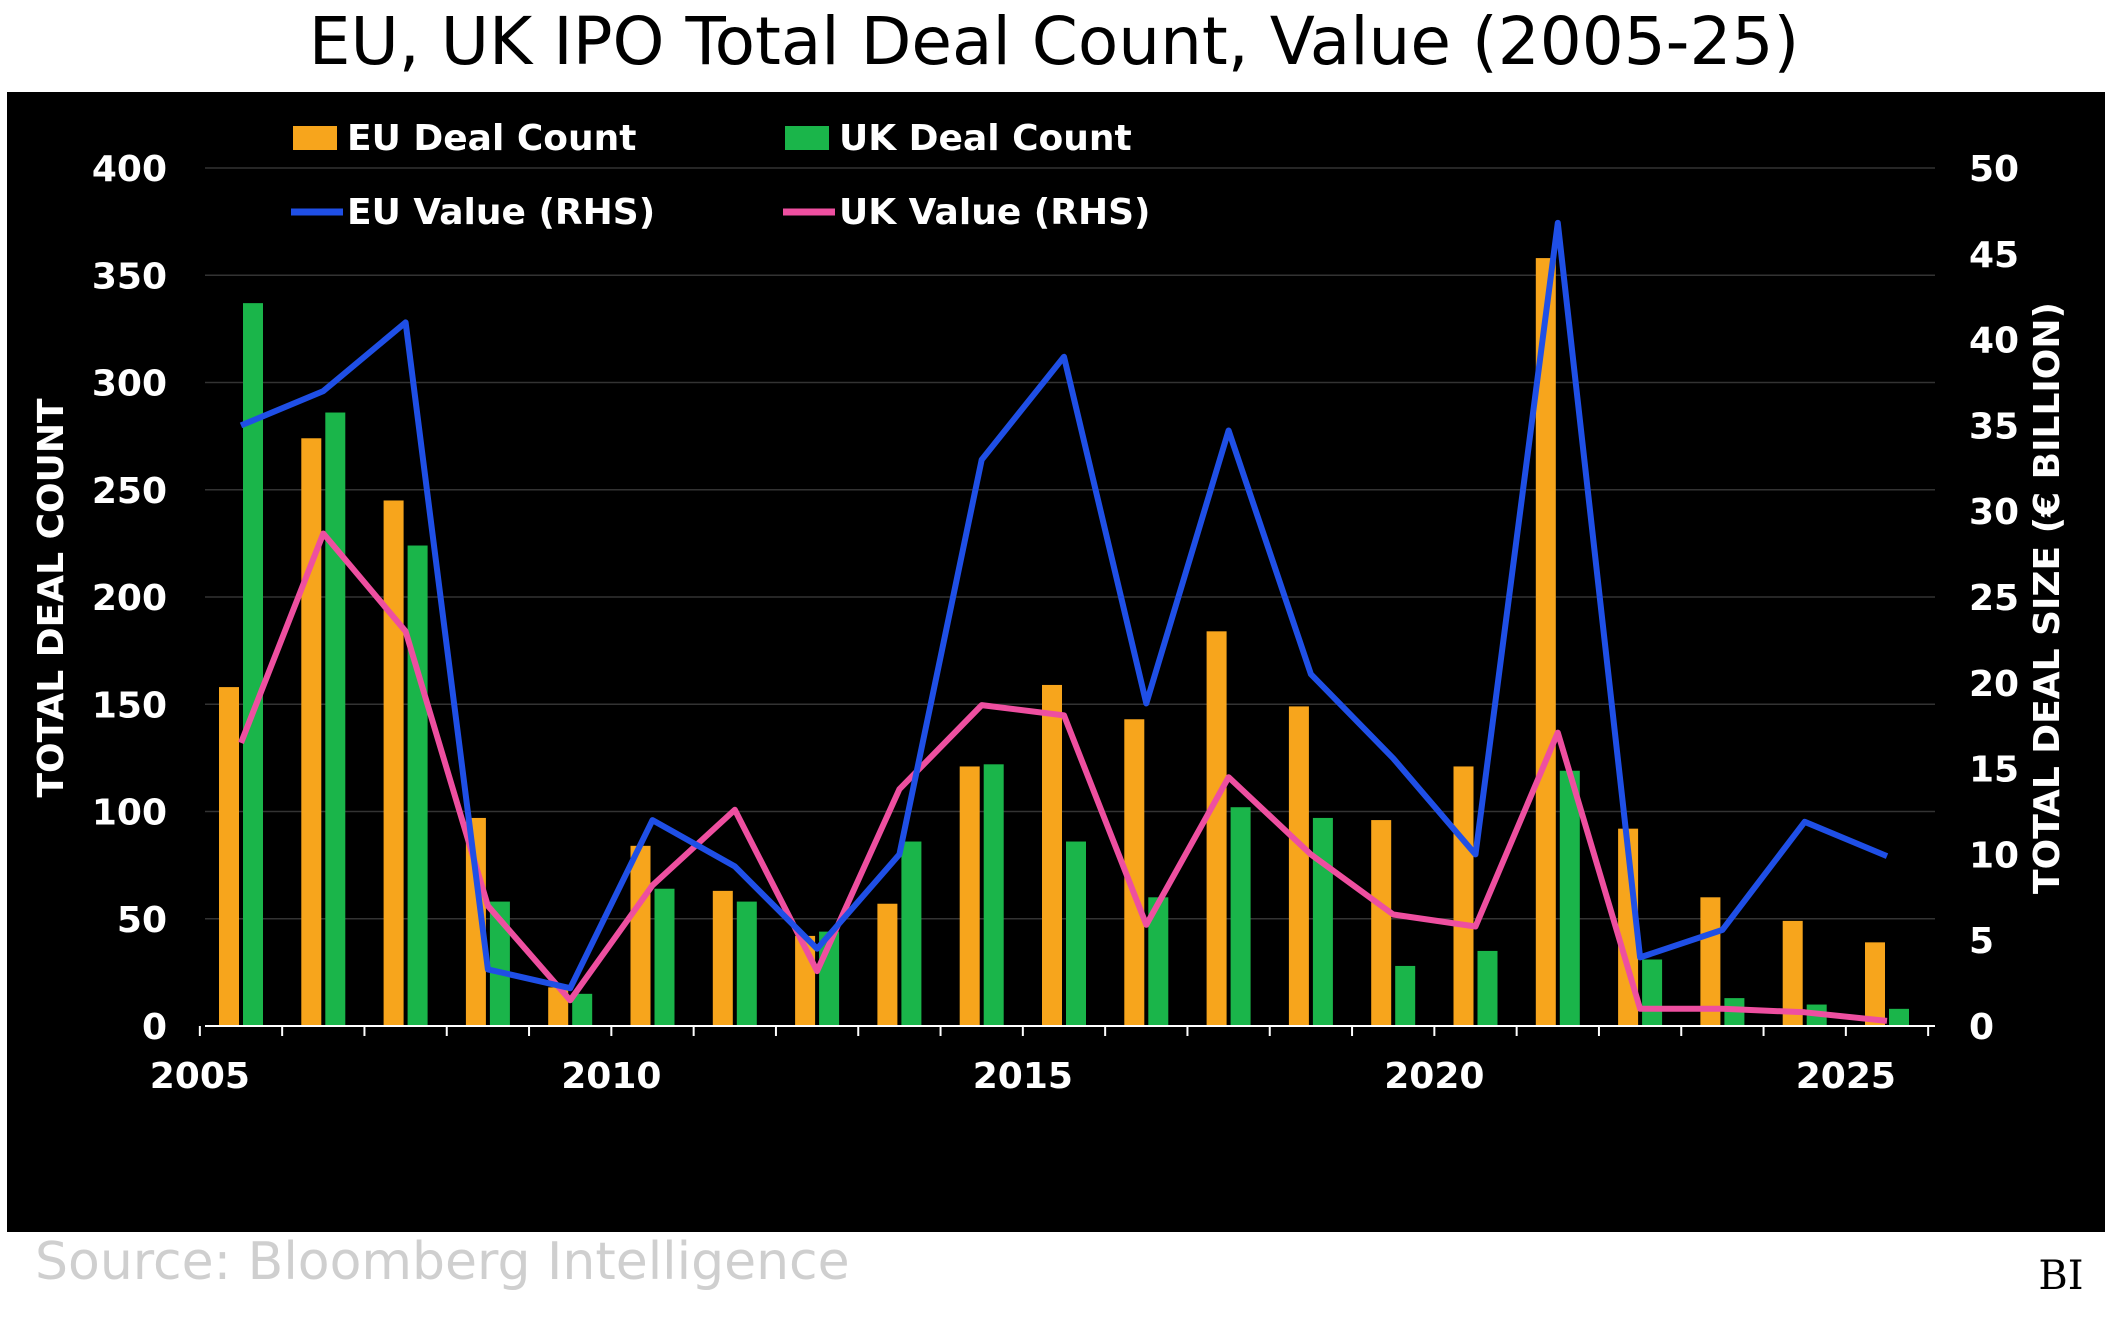  Describe the element at coordinates (1870, 1250) in the screenshot. I see `brand-line-1: Bloomberg` at that location.